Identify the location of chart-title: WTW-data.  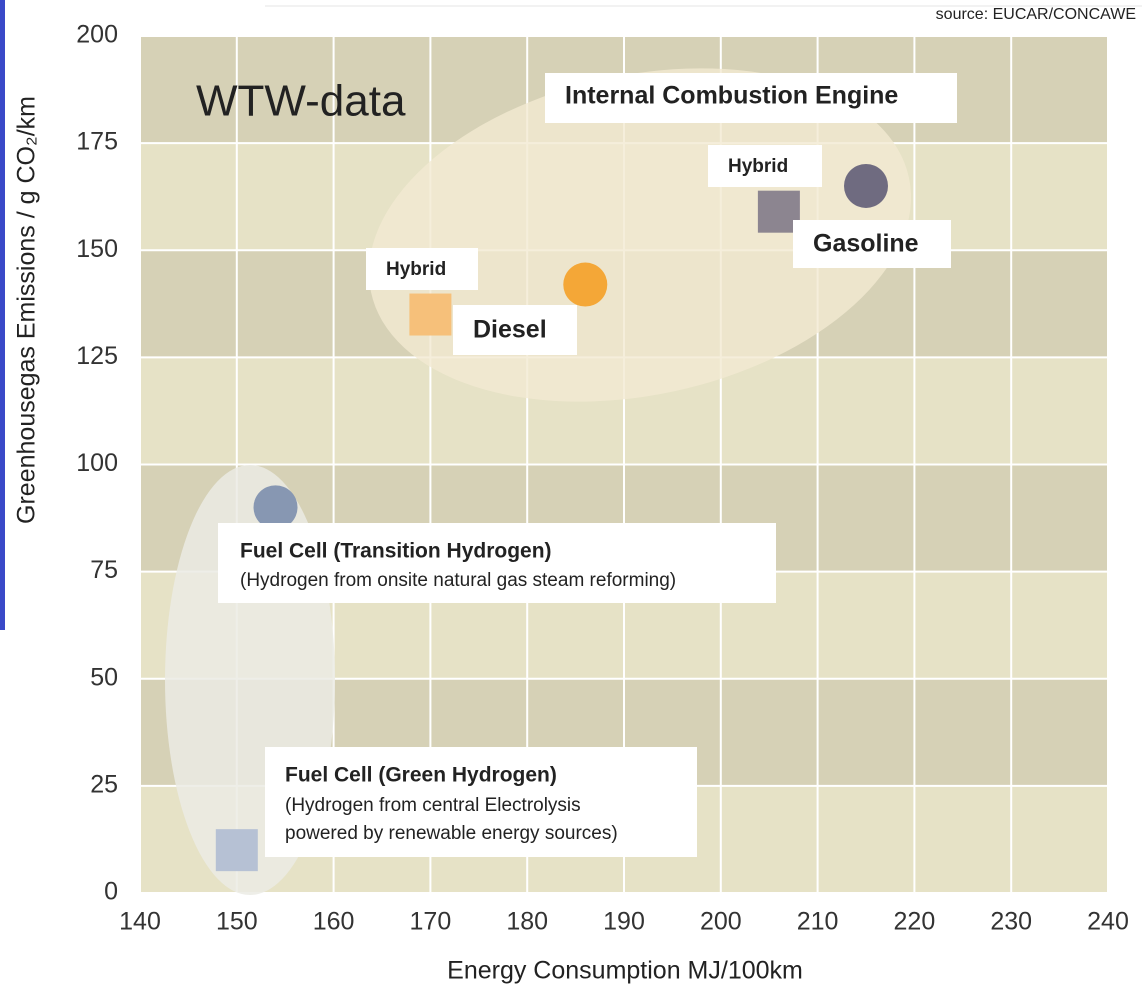
(301, 101).